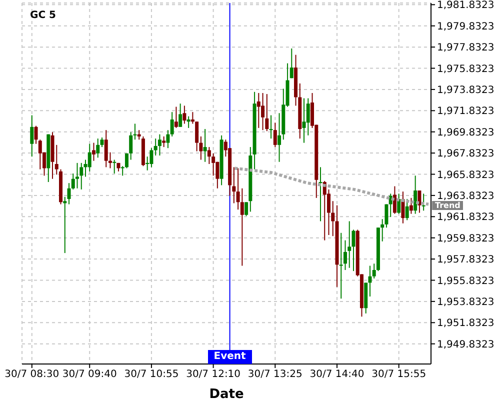 Image resolution: width=500 pixels, height=400 pixels. I want to click on ref-line-label: Event, so click(230, 357).